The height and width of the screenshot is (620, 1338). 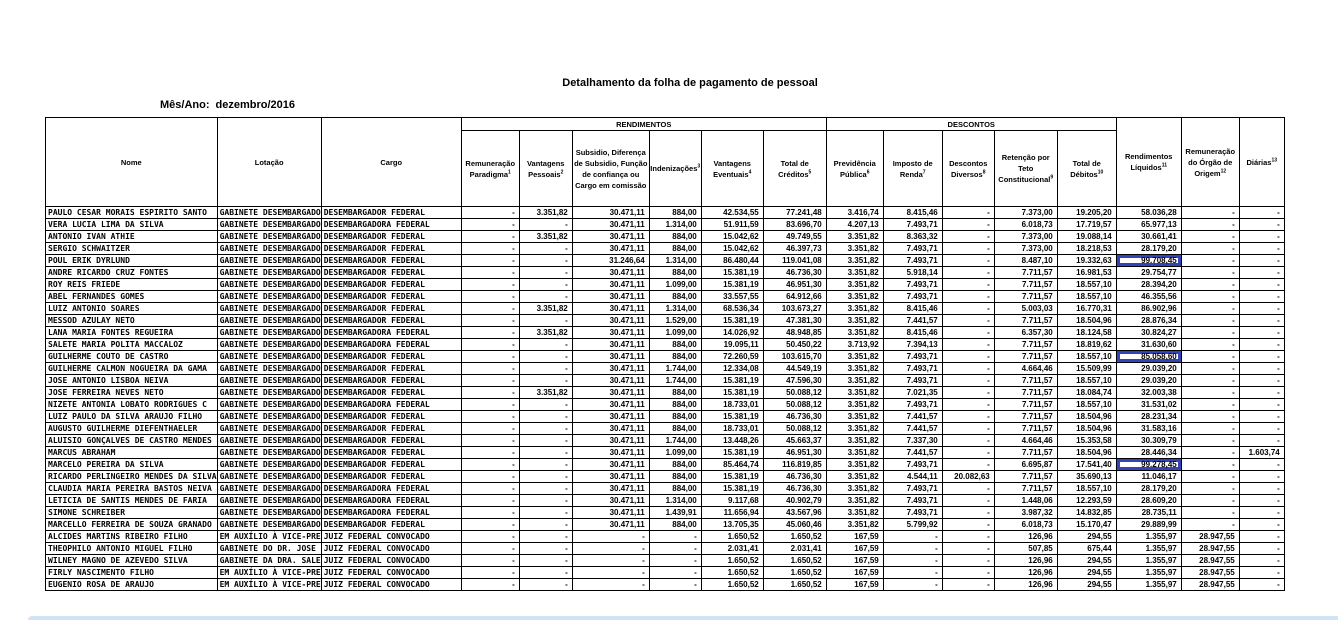 I want to click on cell-total_creditos: 64.912,66, so click(x=794, y=296).